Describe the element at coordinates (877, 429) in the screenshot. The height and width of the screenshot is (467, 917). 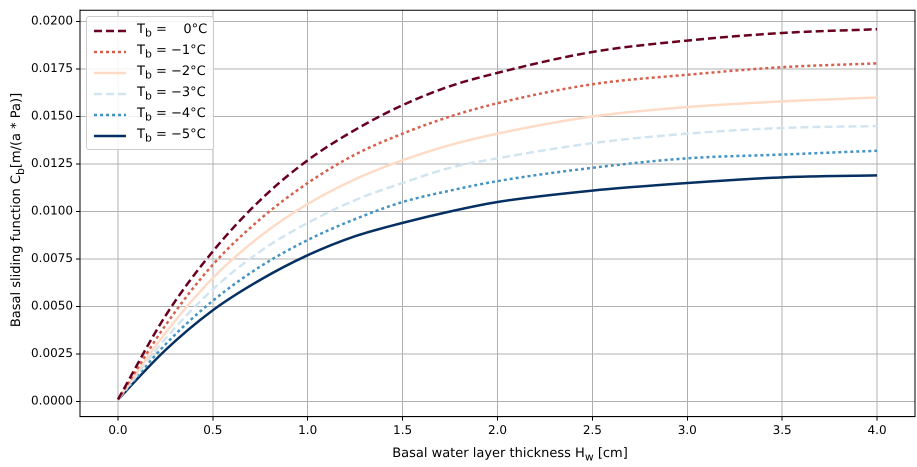
I see `x-tick-label: 4.0` at that location.